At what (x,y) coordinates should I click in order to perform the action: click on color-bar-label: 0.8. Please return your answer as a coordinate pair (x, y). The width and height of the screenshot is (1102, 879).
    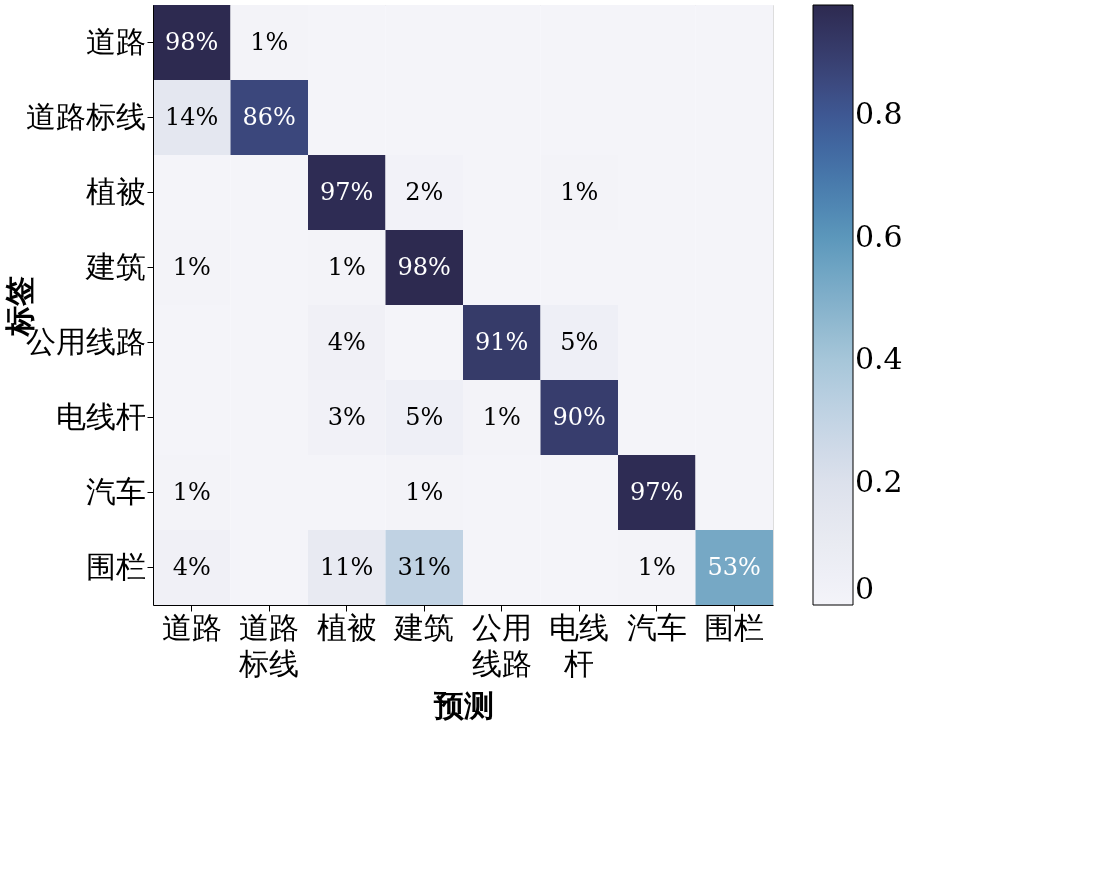
    Looking at the image, I should click on (879, 114).